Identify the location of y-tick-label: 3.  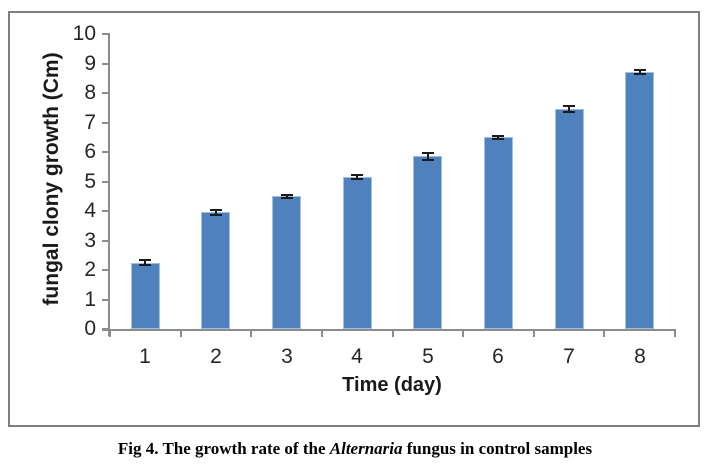
(90, 240).